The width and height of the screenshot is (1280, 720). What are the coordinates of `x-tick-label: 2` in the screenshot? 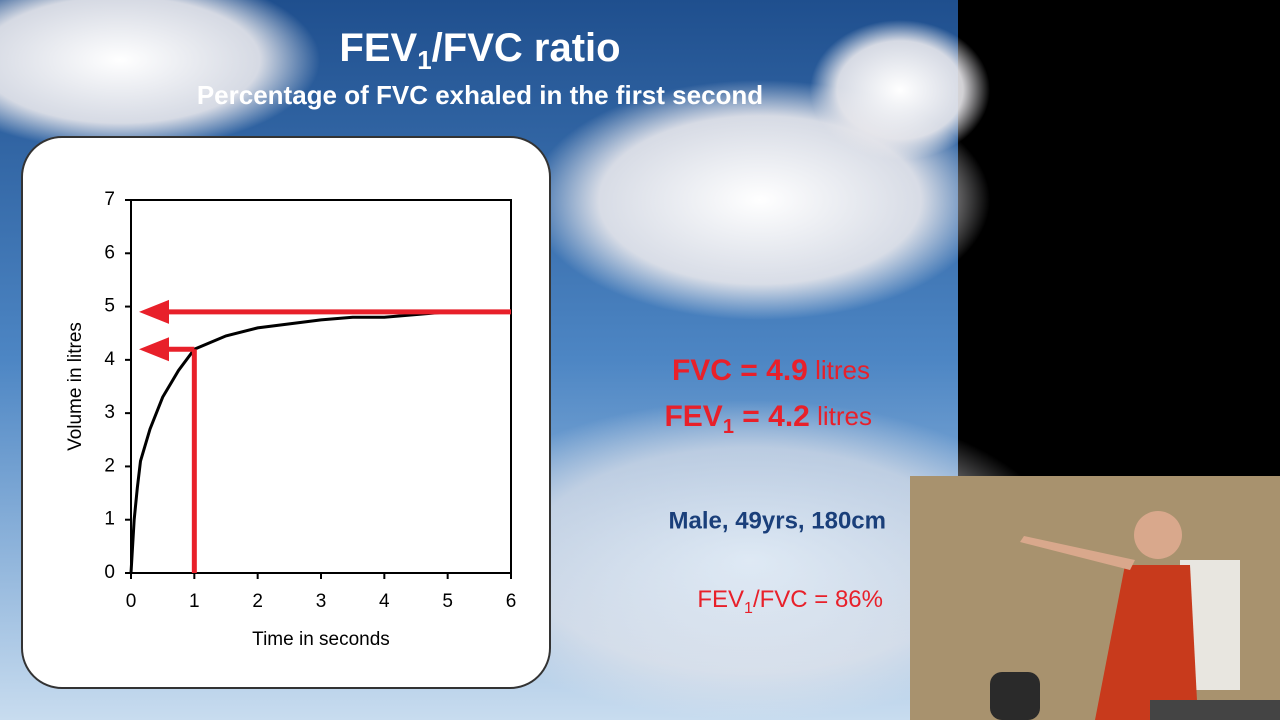 It's located at (257, 601).